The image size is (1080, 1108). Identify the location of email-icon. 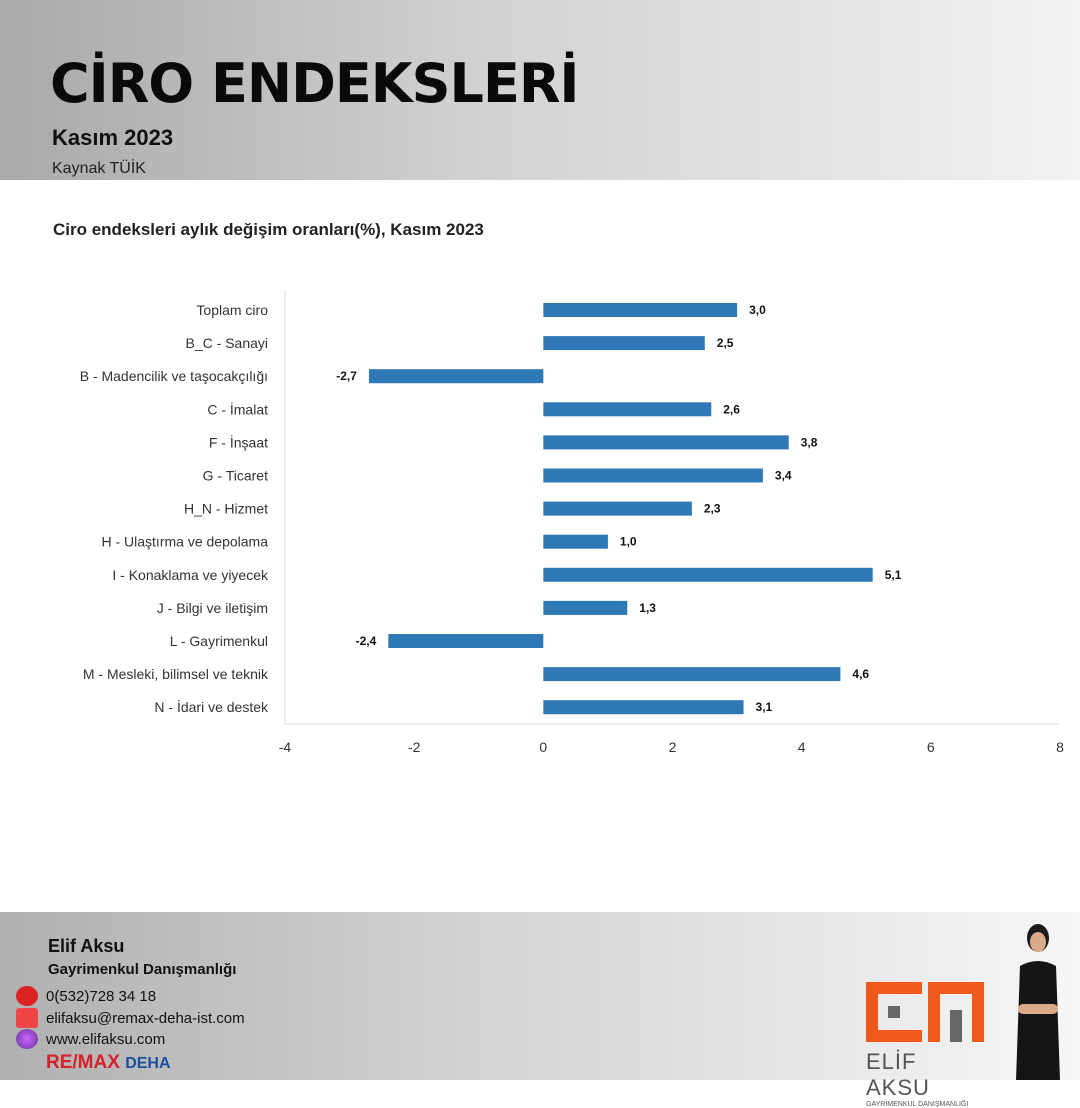
(27, 1018).